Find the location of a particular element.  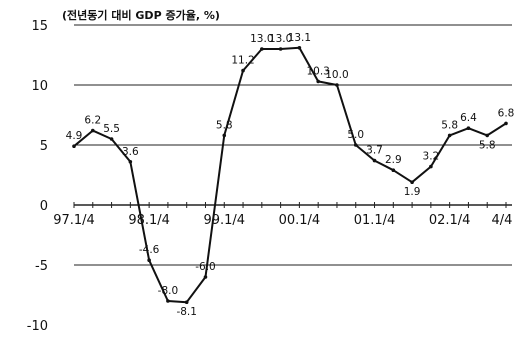

x-tick-label: 02.1/4 is located at coordinates (450, 220).